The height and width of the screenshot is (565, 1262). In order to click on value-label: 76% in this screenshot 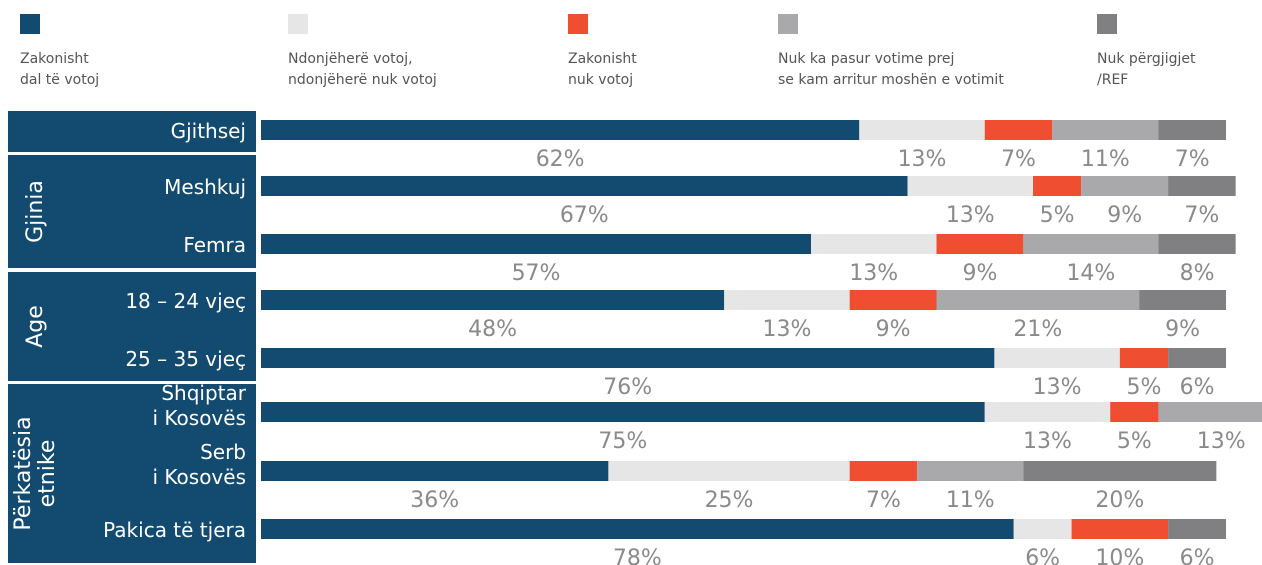, I will do `click(627, 387)`.